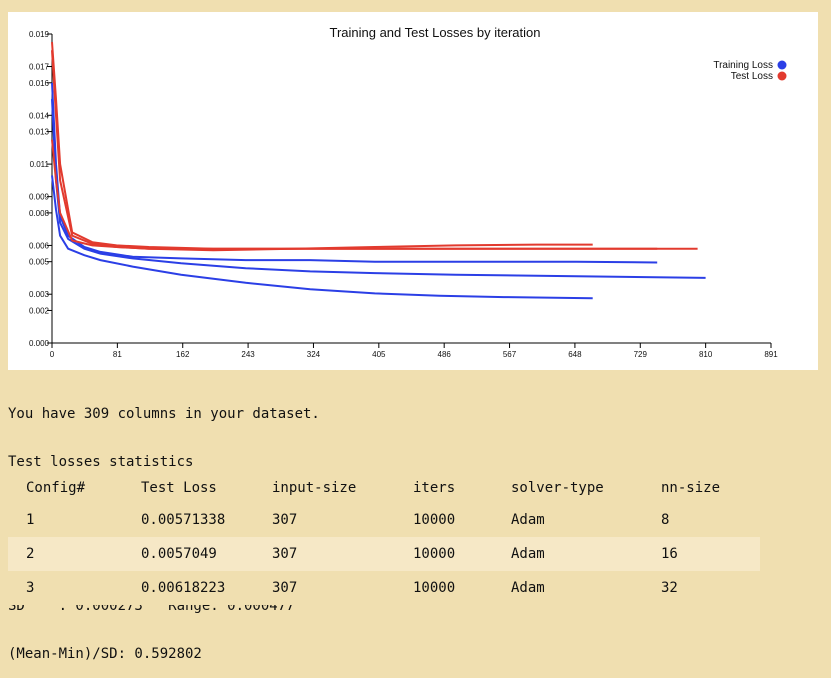 Image resolution: width=831 pixels, height=678 pixels. I want to click on y-tick-label: 0.011, so click(40, 164).